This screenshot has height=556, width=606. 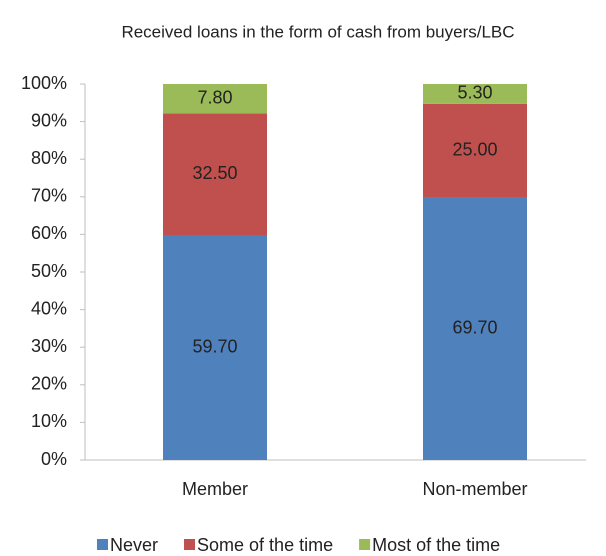 I want to click on value-label: 59.70, so click(x=214, y=347).